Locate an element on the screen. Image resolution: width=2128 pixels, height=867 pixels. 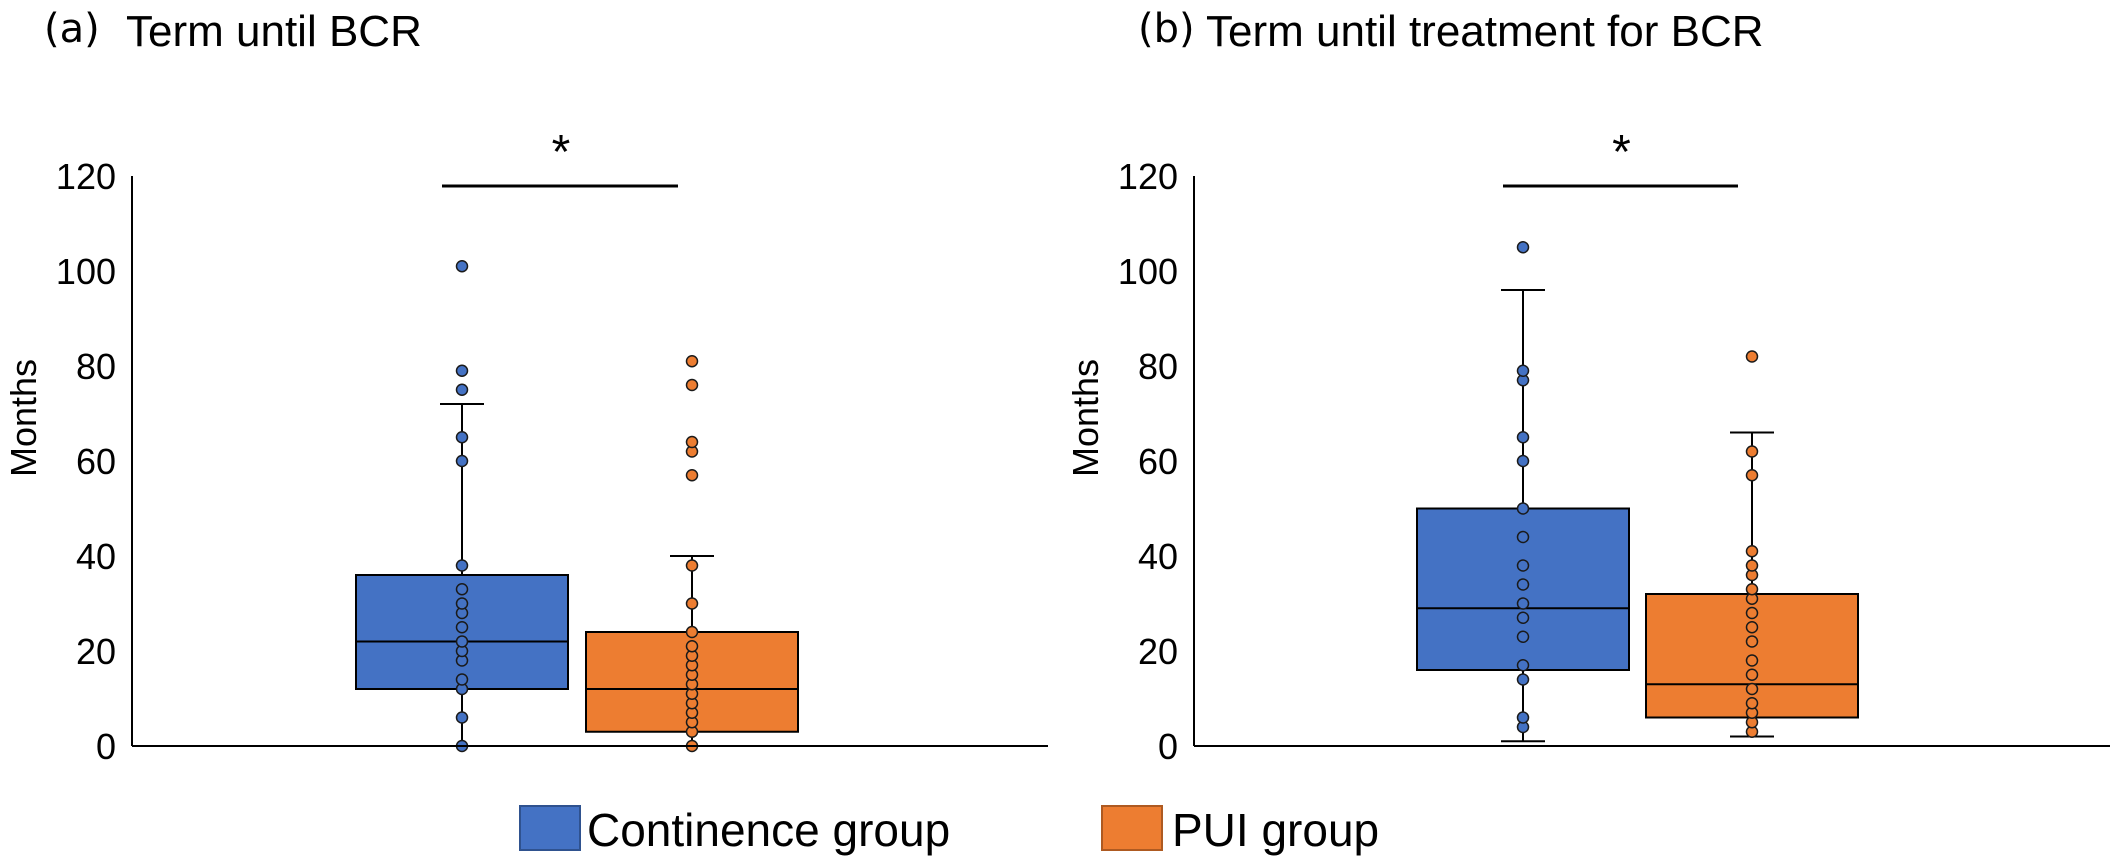
panel-a-significance-star: * is located at coordinates (561, 152).